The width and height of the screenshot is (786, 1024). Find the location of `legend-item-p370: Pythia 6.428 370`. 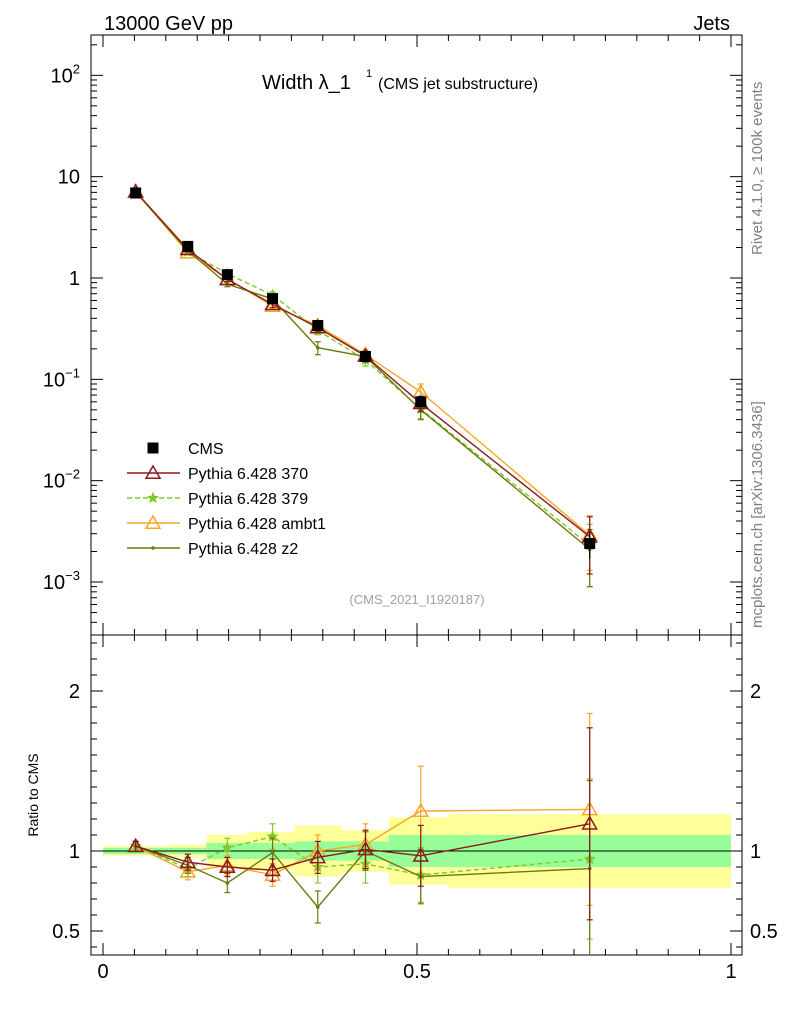

legend-item-p370: Pythia 6.428 370 is located at coordinates (217, 473).